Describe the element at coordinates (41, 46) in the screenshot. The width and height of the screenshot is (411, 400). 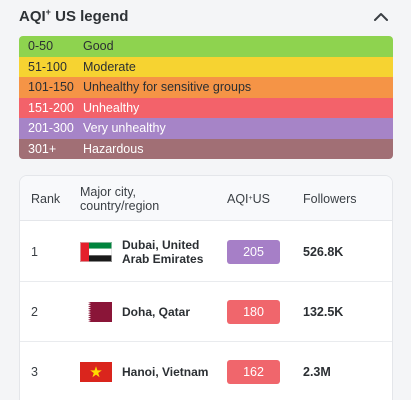
I see `legend-range: 0-50` at that location.